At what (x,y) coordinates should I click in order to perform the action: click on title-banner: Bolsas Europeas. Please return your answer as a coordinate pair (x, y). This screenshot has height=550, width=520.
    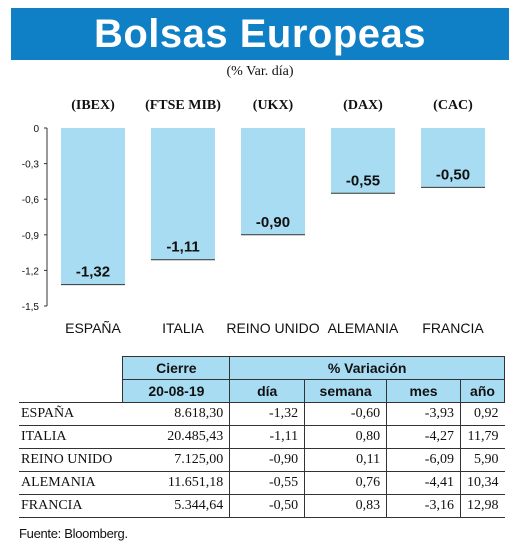
    Looking at the image, I should click on (260, 34).